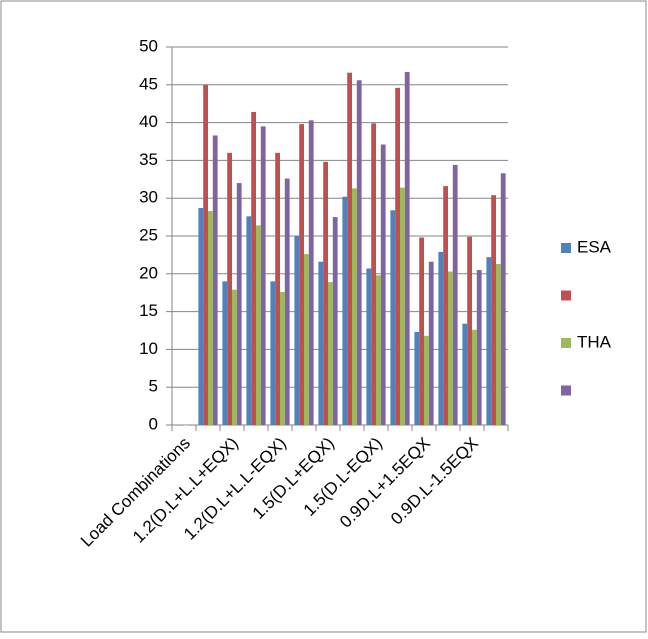 The height and width of the screenshot is (639, 648). What do you see at coordinates (153, 423) in the screenshot?
I see `y-tick-label: 0` at bounding box center [153, 423].